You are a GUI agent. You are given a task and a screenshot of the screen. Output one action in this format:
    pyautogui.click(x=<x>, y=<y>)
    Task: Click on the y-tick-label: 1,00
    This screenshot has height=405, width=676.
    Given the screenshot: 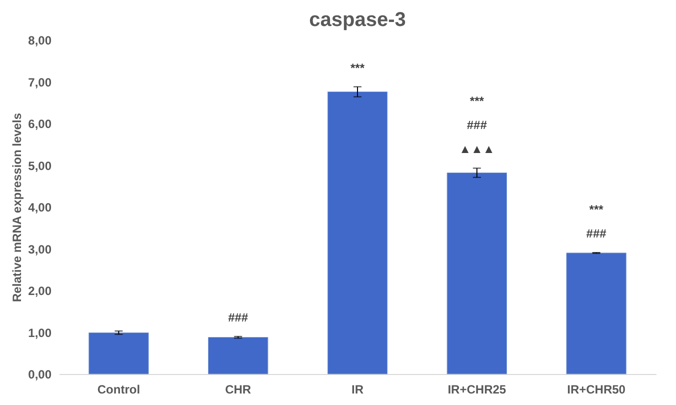 What is the action you would take?
    pyautogui.click(x=40, y=333)
    